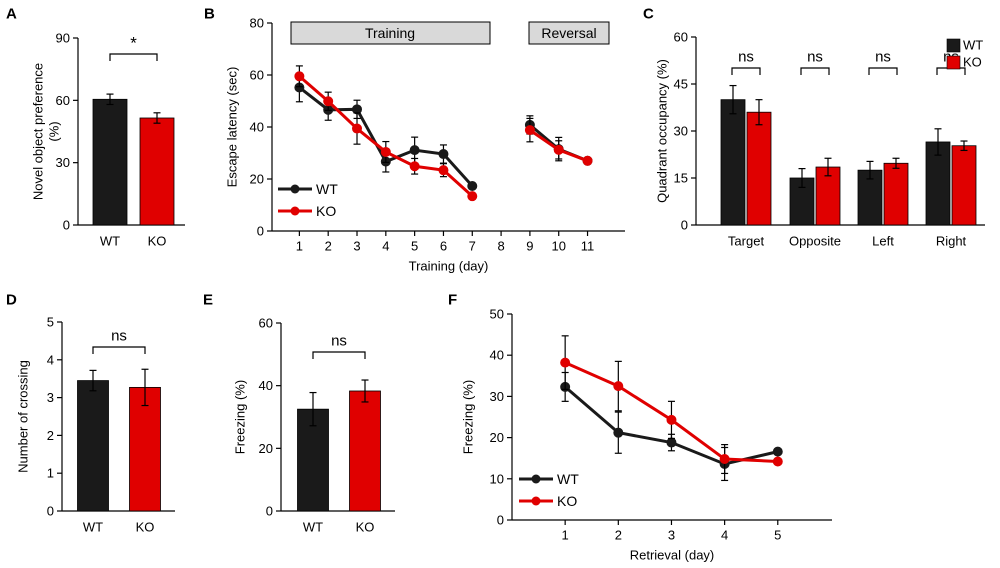 The height and width of the screenshot is (568, 1000). I want to click on panel-label-a: A, so click(11, 14).